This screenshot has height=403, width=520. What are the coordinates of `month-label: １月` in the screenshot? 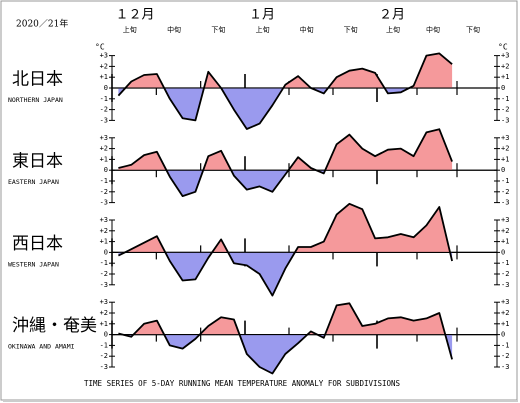 It's located at (262, 15).